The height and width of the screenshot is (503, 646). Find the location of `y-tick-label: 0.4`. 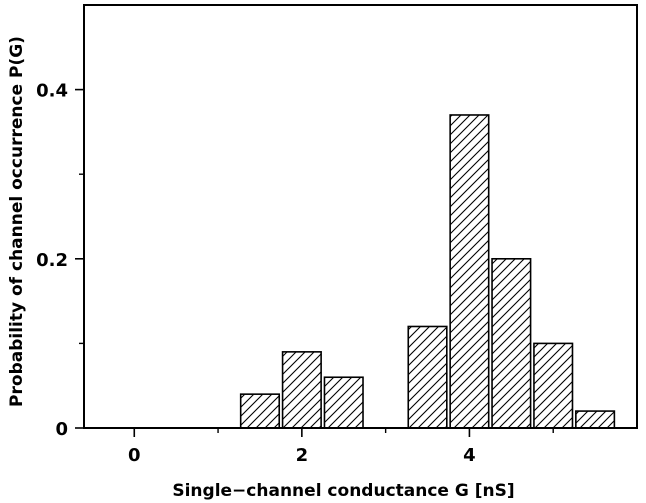

y-tick-label: 0.4 is located at coordinates (52, 91).